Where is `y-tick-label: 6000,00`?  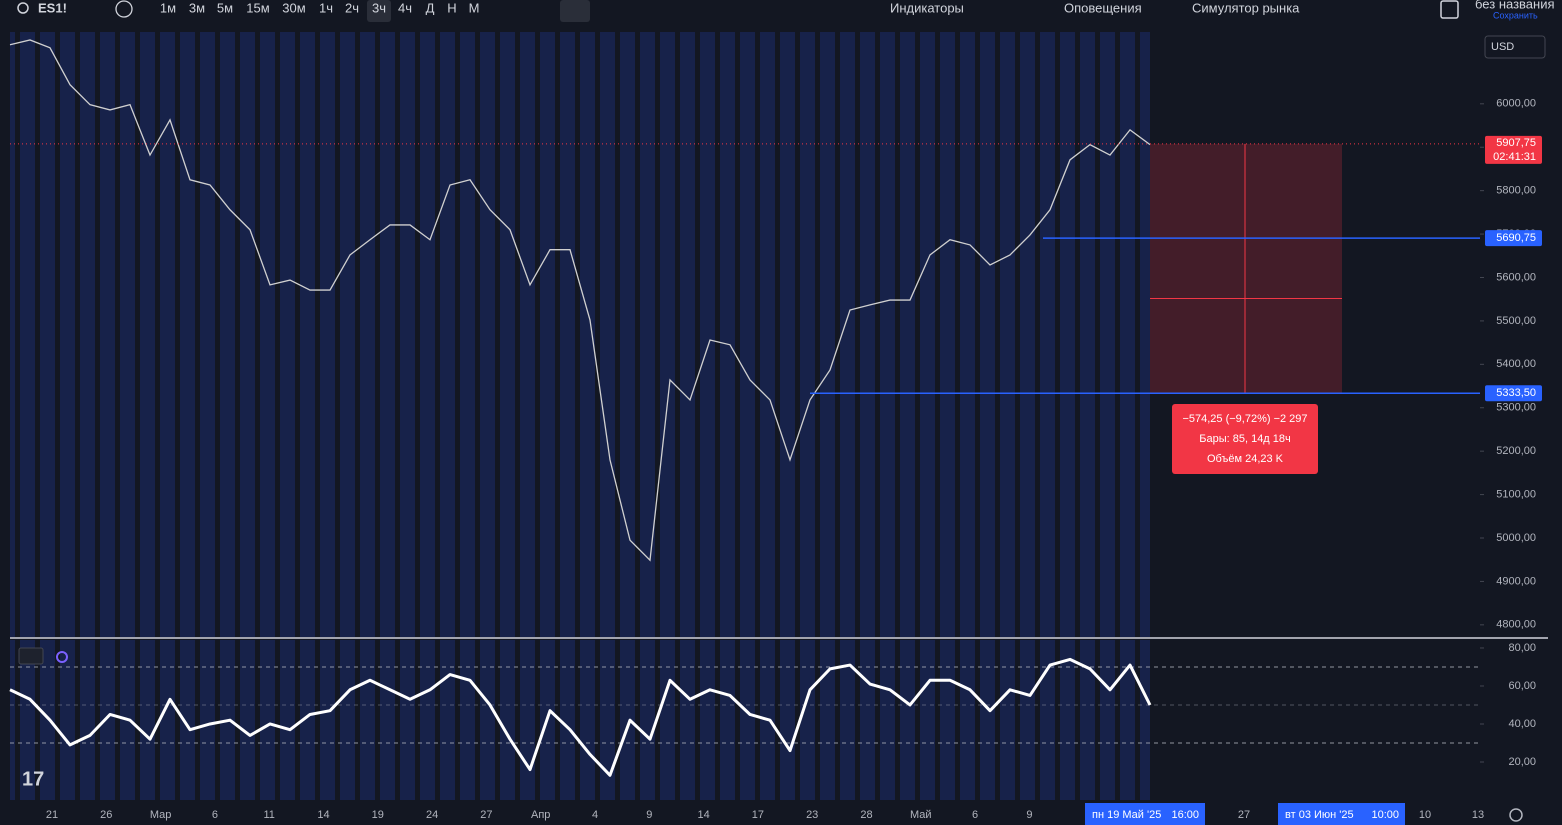
y-tick-label: 6000,00 is located at coordinates (1516, 104).